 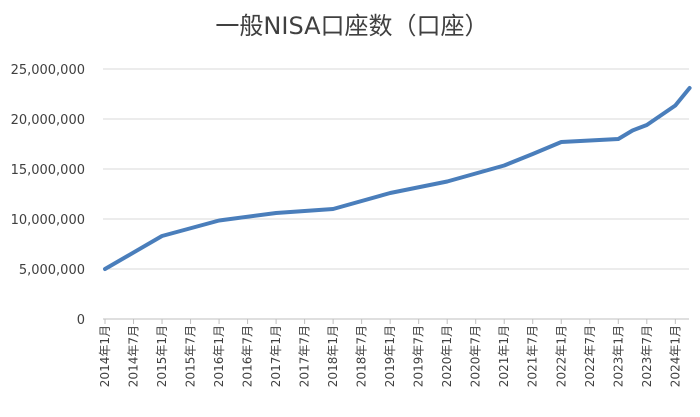 I want to click on y-tick-label: 10,000,000, so click(x=48, y=220).